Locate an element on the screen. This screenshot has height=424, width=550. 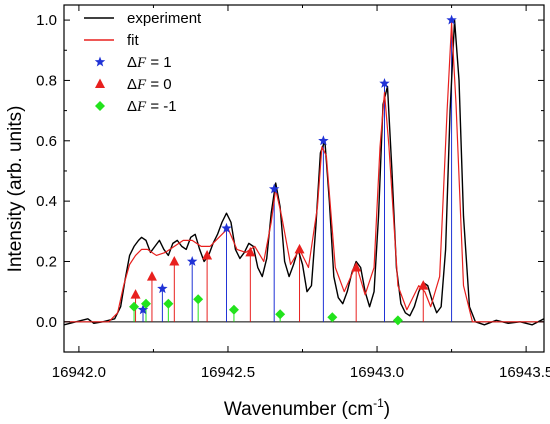
x-tick-label-2: 16943.0 is located at coordinates (377, 372).